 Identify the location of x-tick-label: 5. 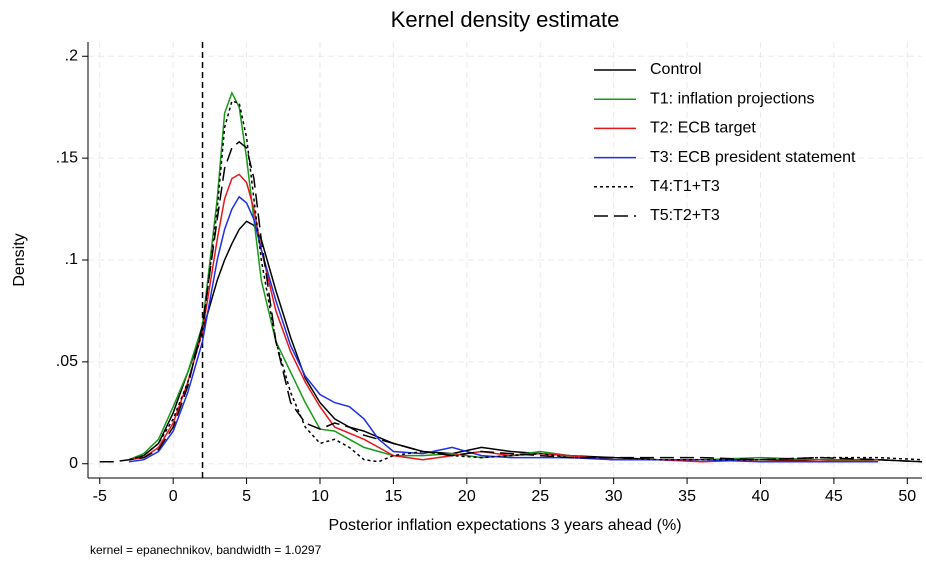
(246, 496).